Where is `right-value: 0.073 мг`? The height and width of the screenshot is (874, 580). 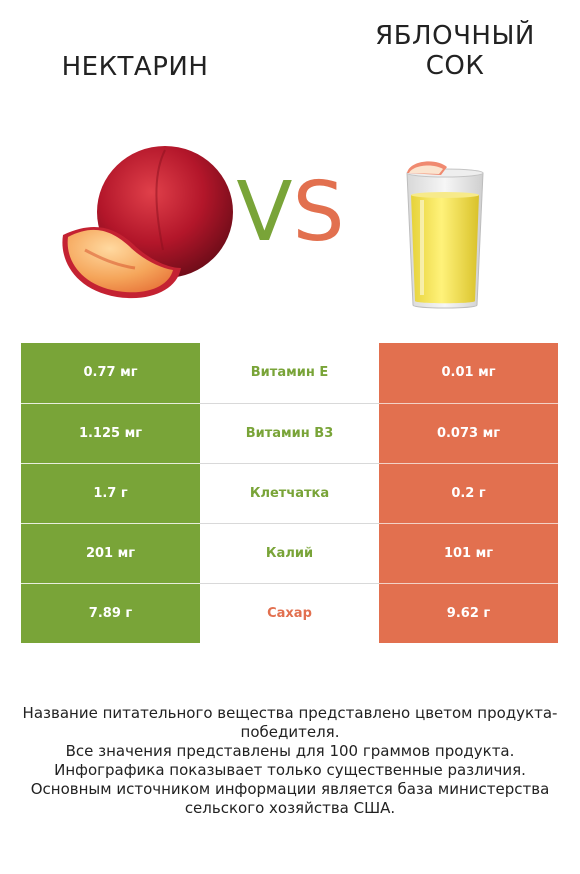
right-value: 0.073 мг is located at coordinates (468, 433).